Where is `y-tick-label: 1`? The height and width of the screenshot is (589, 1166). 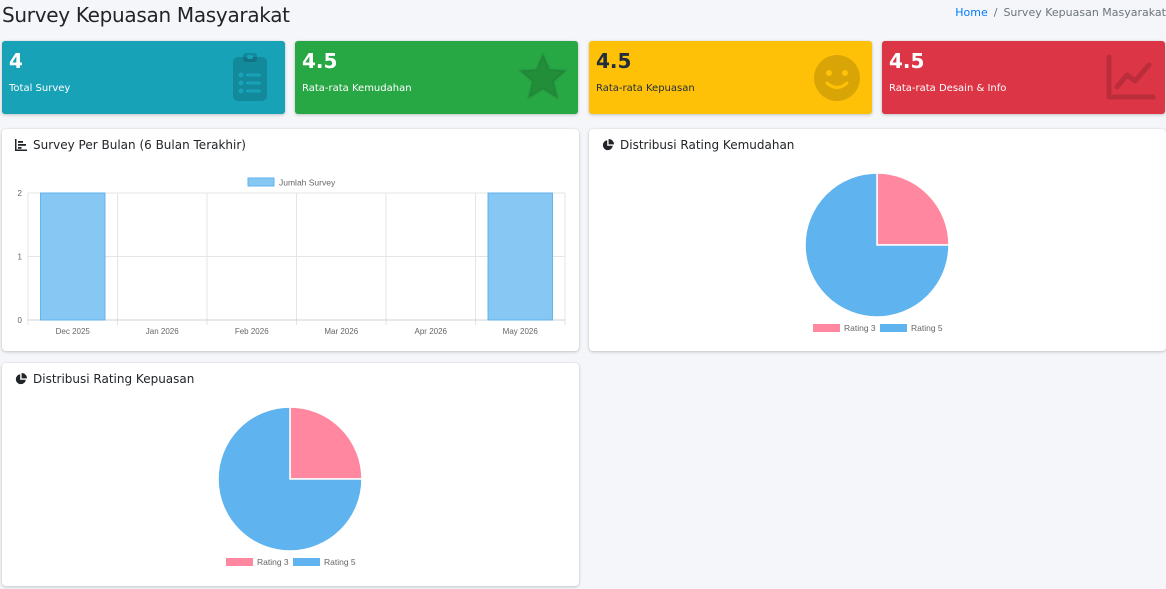 y-tick-label: 1 is located at coordinates (20, 257).